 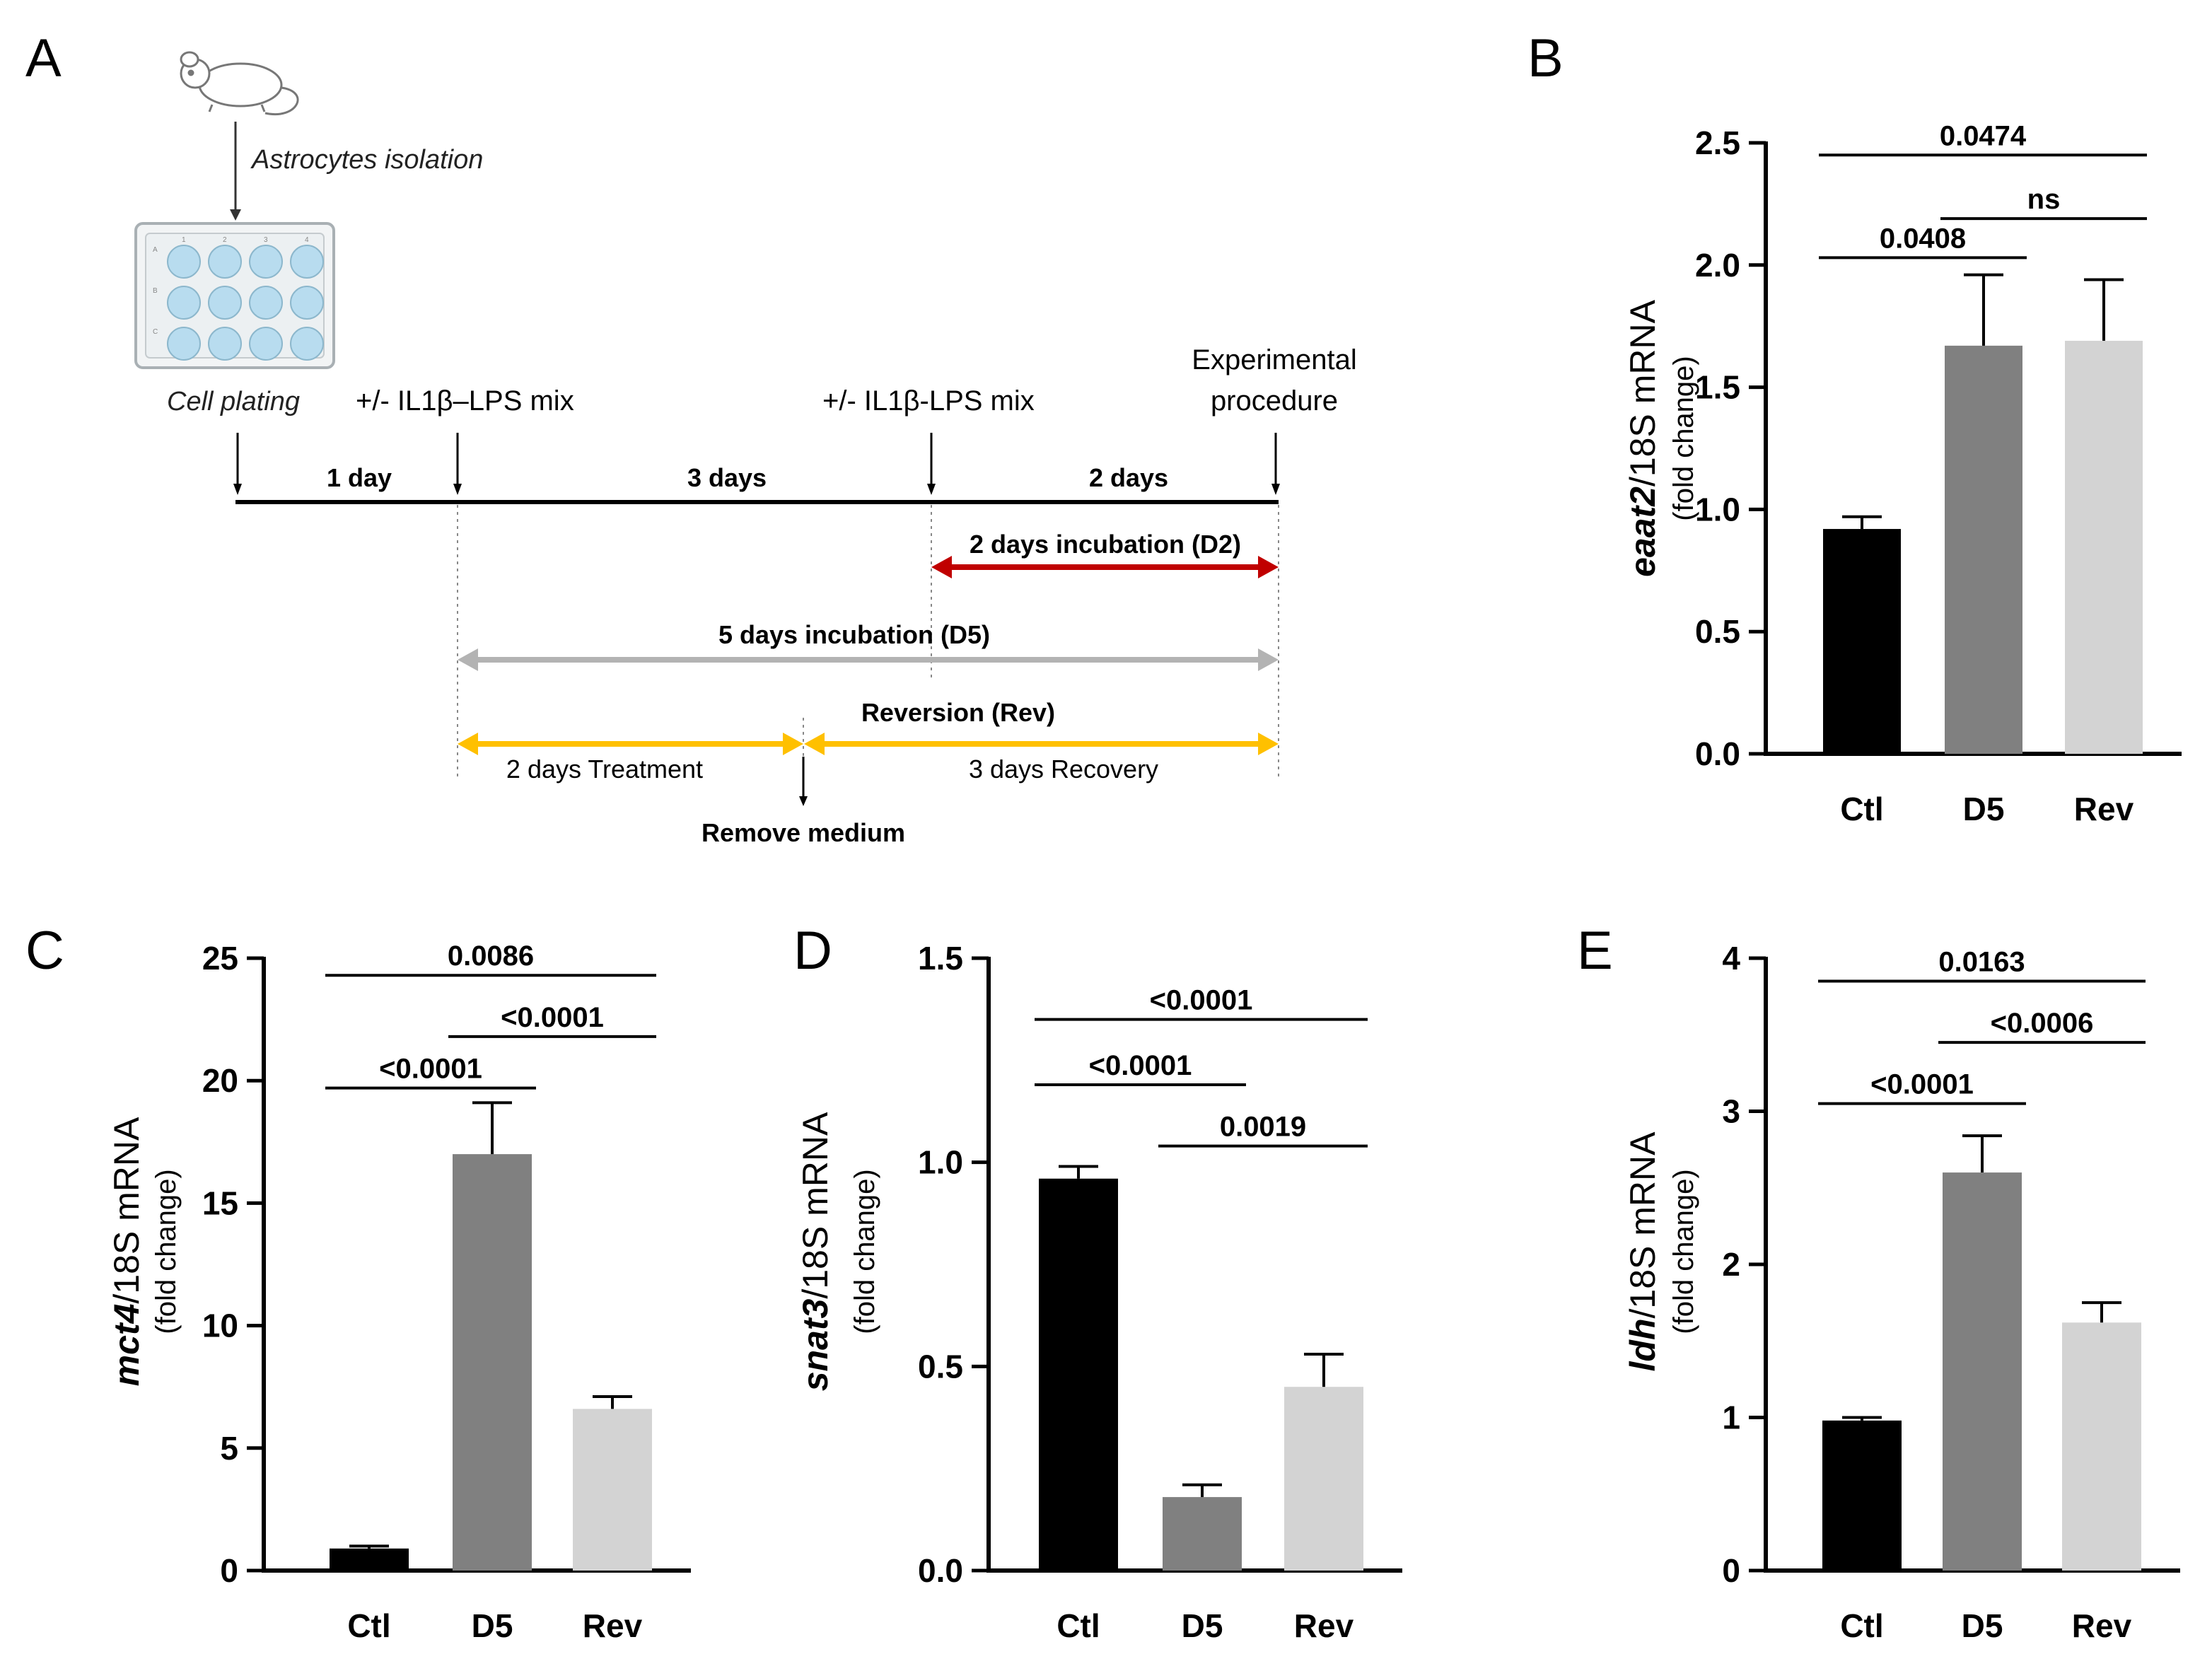 I want to click on y-tick-label: 1, so click(x=1731, y=1418).